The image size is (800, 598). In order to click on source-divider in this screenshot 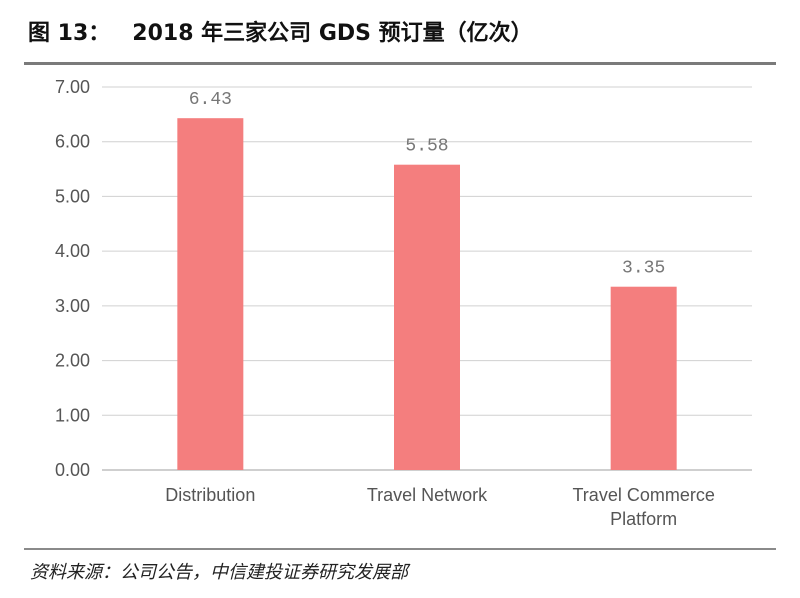, I will do `click(400, 549)`.